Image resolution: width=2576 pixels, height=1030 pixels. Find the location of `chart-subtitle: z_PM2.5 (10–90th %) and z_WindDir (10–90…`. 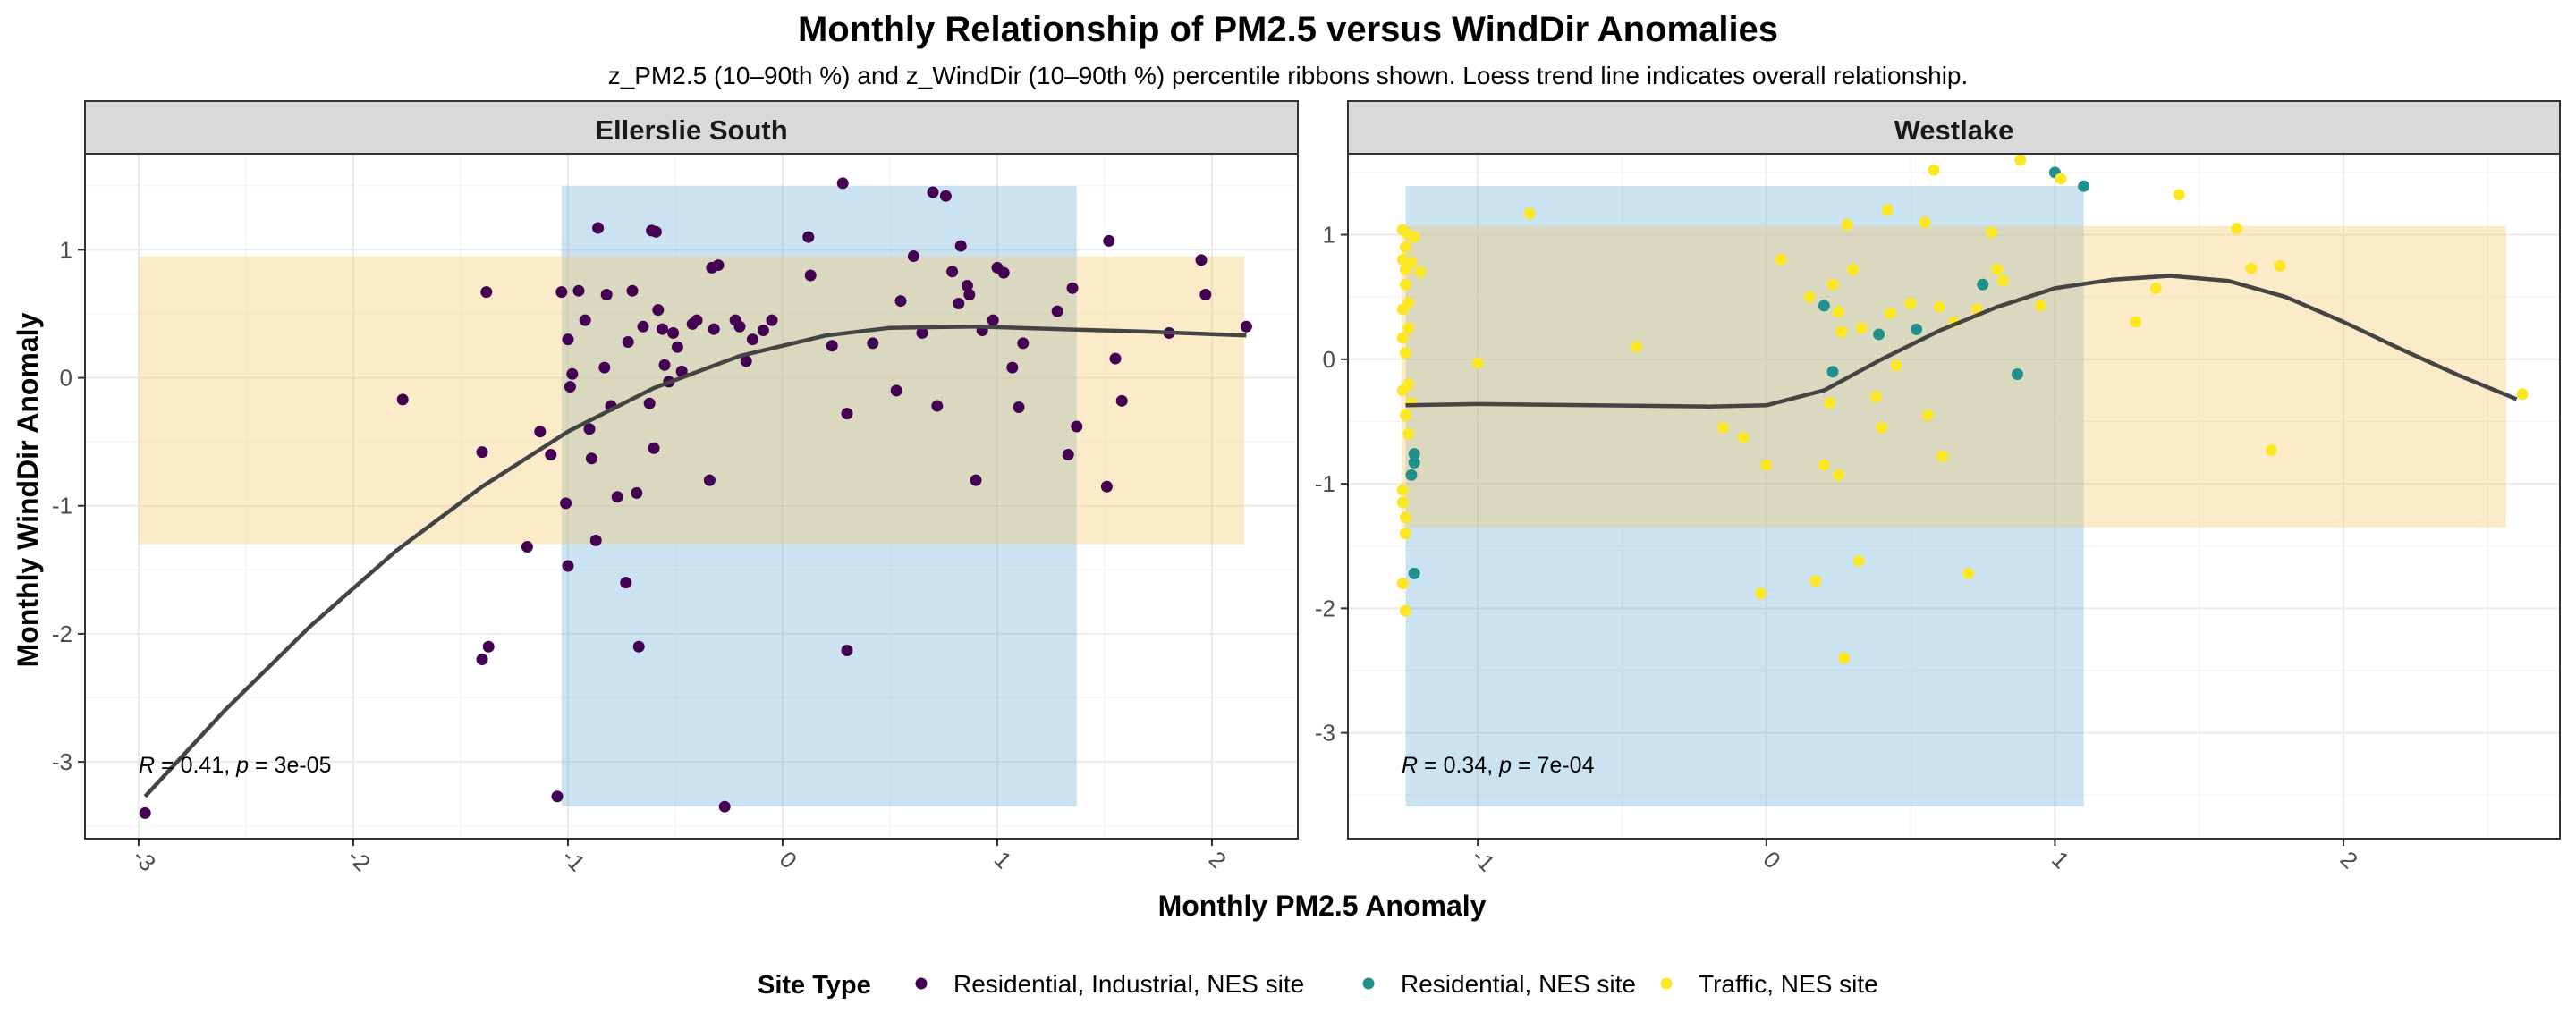

chart-subtitle: z_PM2.5 (10–90th %) and z_WindDir (10–90… is located at coordinates (1288, 75).